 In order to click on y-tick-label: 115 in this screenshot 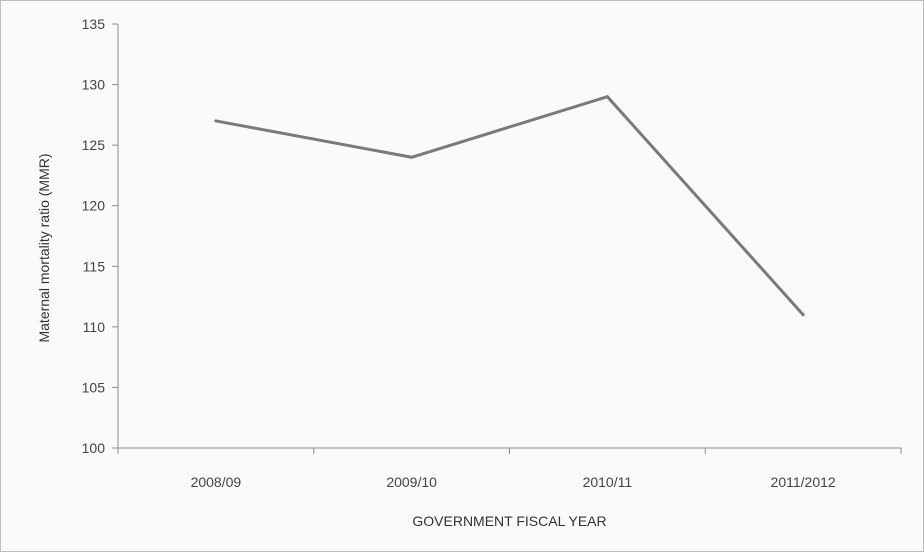, I will do `click(94, 266)`.